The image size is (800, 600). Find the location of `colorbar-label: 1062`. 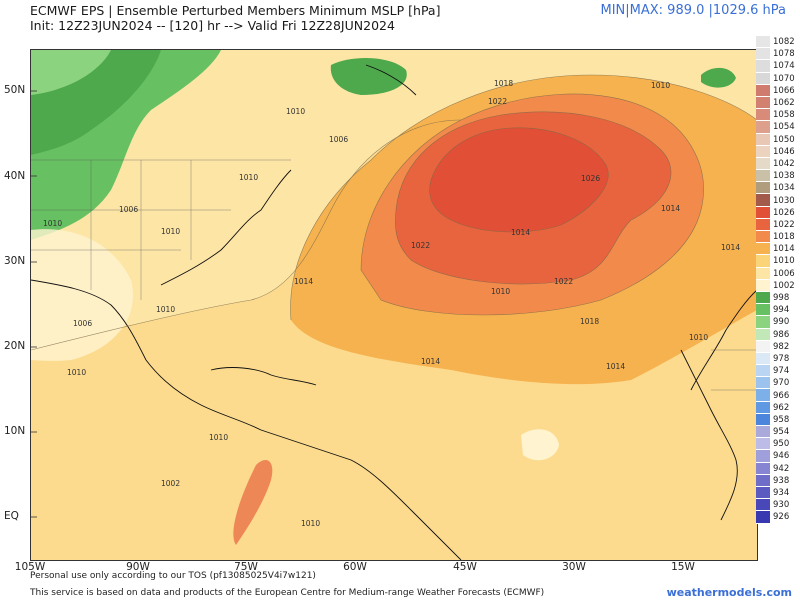

colorbar-label: 1062 is located at coordinates (784, 103).